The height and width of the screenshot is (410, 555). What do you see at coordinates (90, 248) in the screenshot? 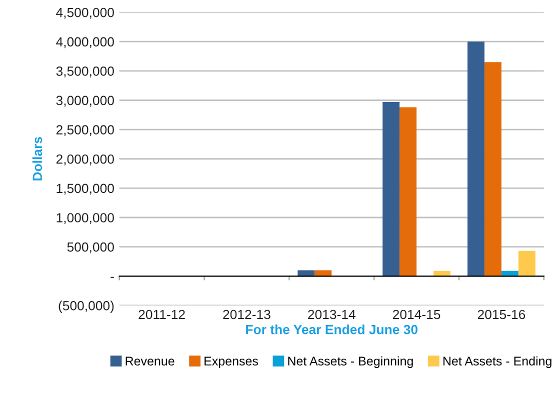
I see `y-tick-label: 500,000` at bounding box center [90, 248].